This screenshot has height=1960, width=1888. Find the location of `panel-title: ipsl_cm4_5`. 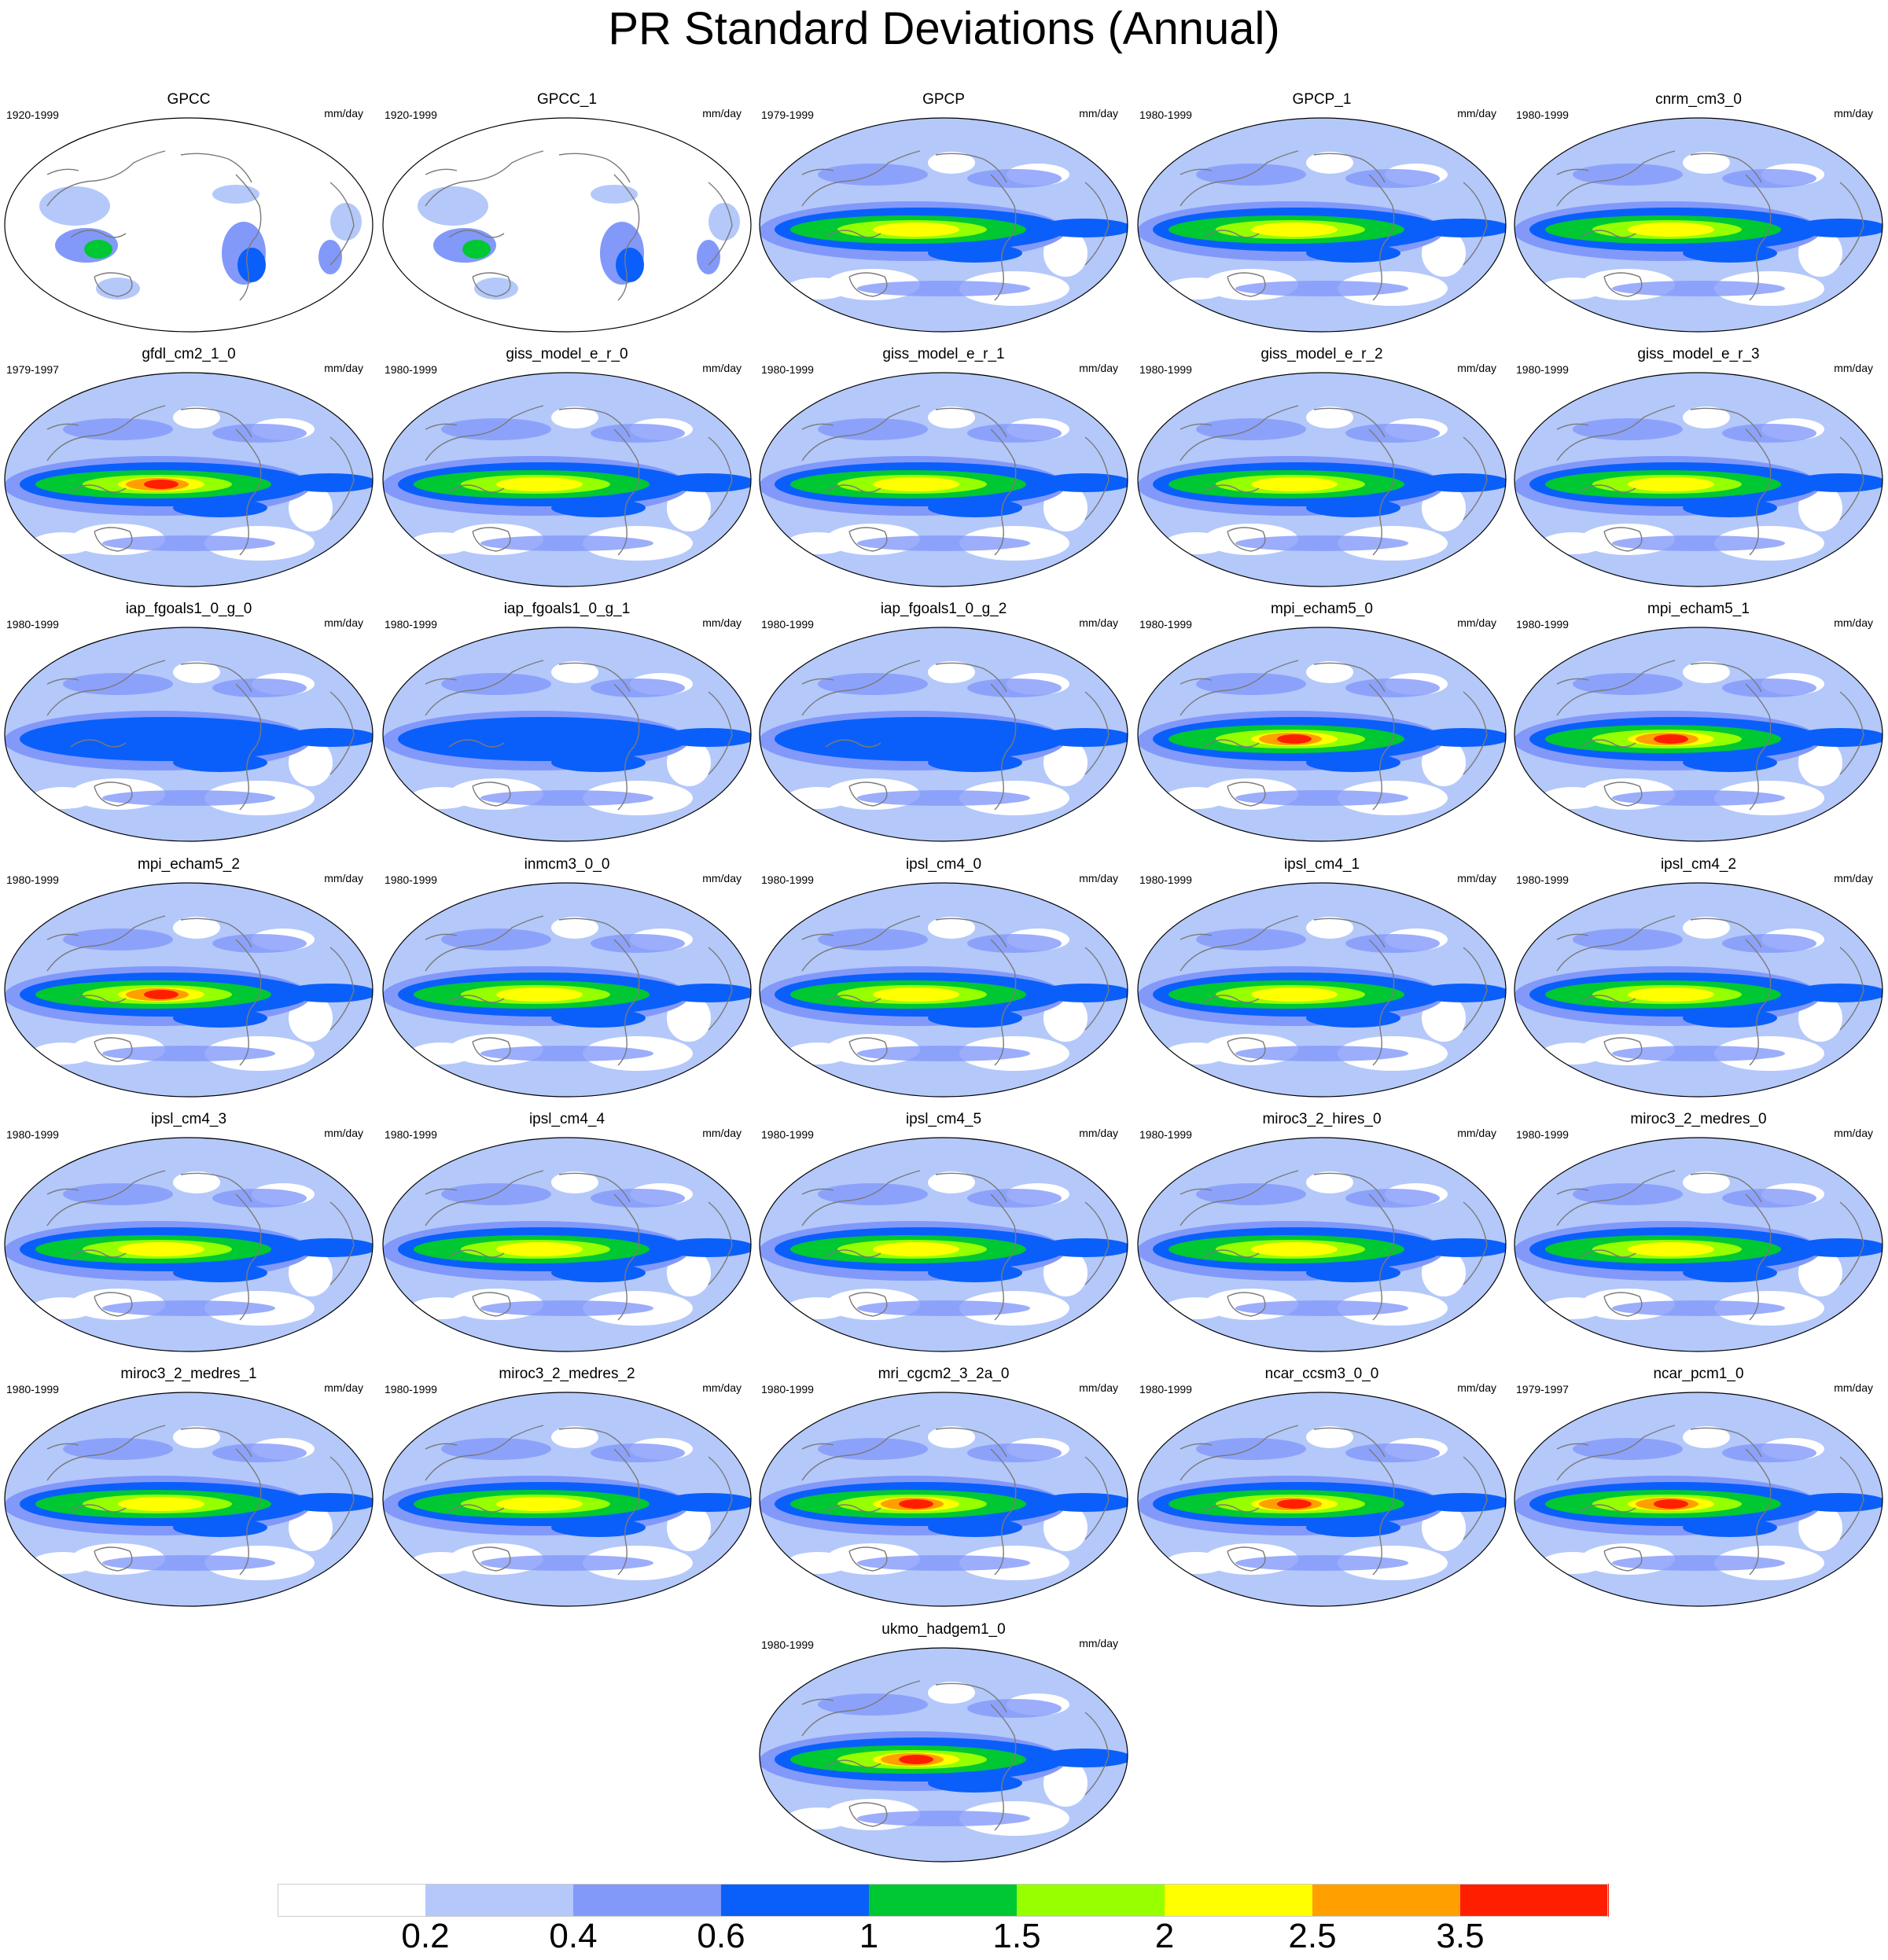

panel-title: ipsl_cm4_5 is located at coordinates (943, 1119).